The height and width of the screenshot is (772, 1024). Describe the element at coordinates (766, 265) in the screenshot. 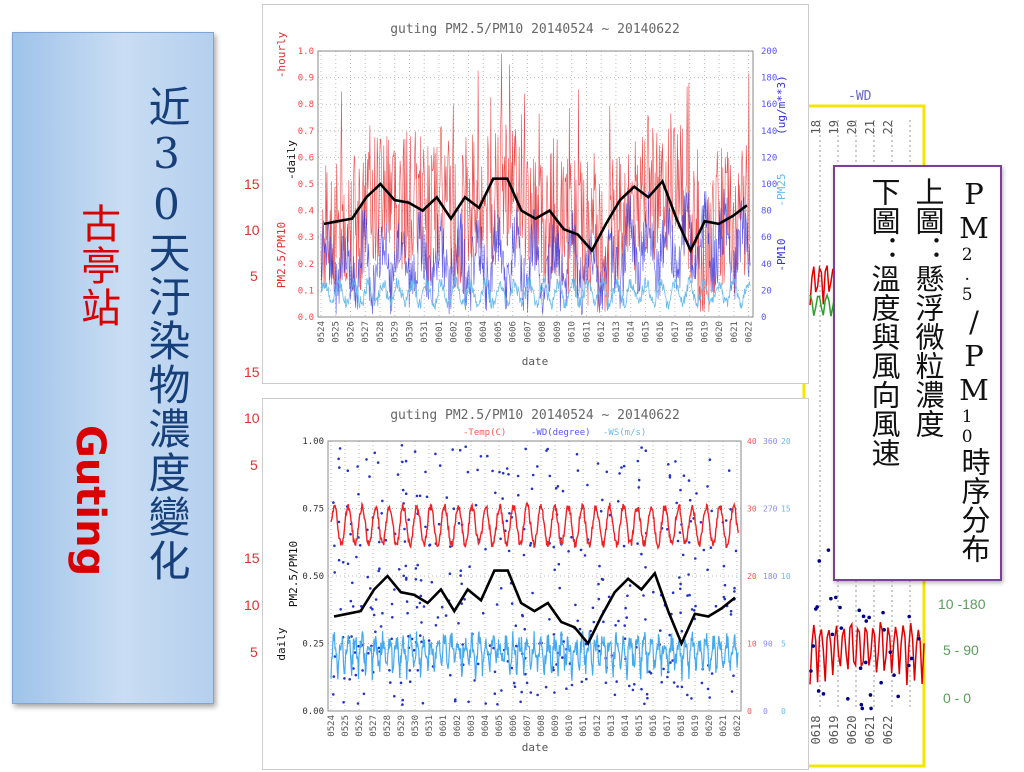

I see `y2-tick-label: 40` at that location.